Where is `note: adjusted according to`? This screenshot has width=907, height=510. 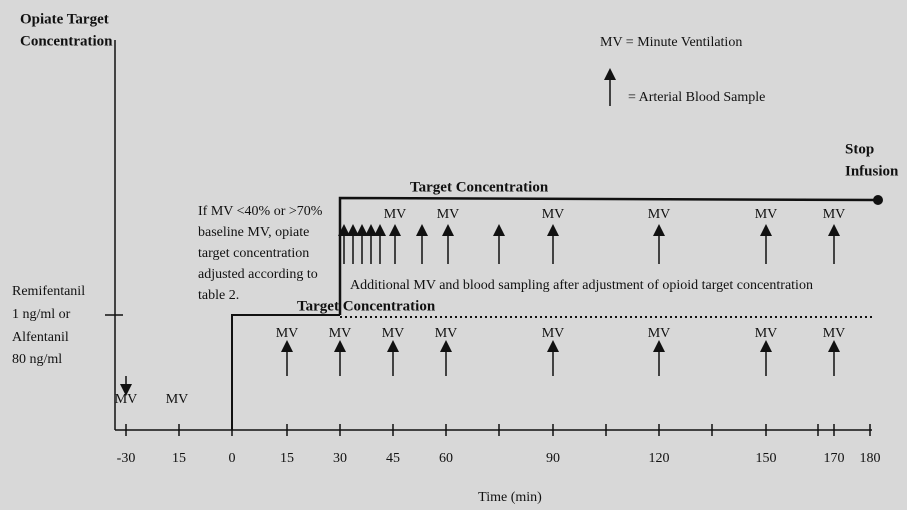 note: adjusted according to is located at coordinates (258, 274).